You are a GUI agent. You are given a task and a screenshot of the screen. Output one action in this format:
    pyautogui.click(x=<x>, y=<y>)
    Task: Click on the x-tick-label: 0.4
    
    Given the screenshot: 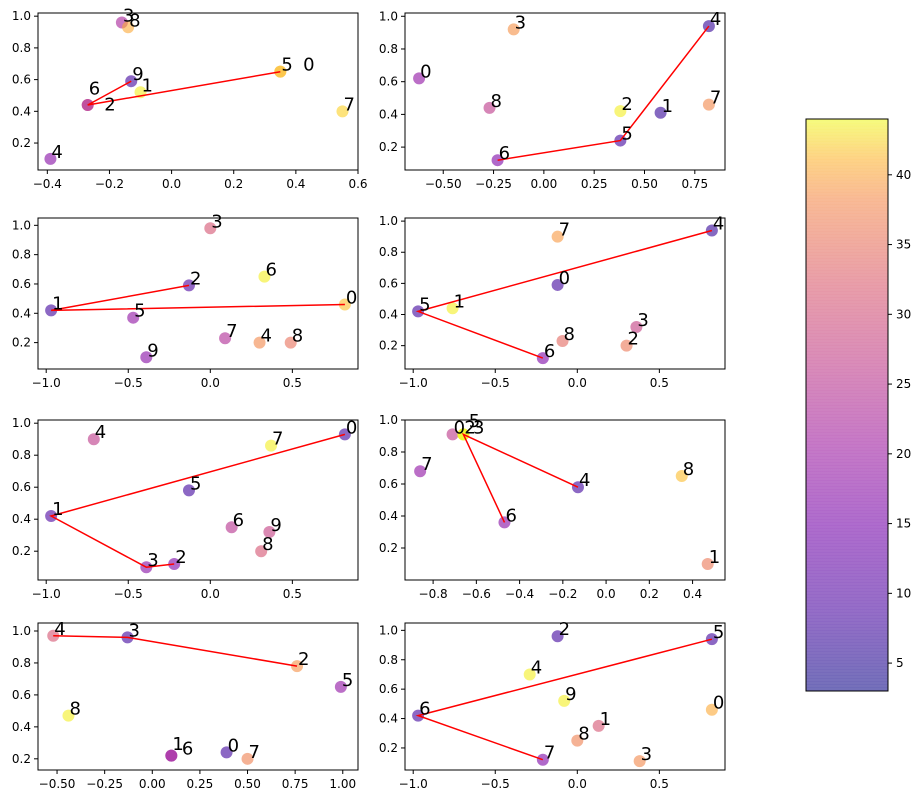 What is the action you would take?
    pyautogui.click(x=295, y=184)
    